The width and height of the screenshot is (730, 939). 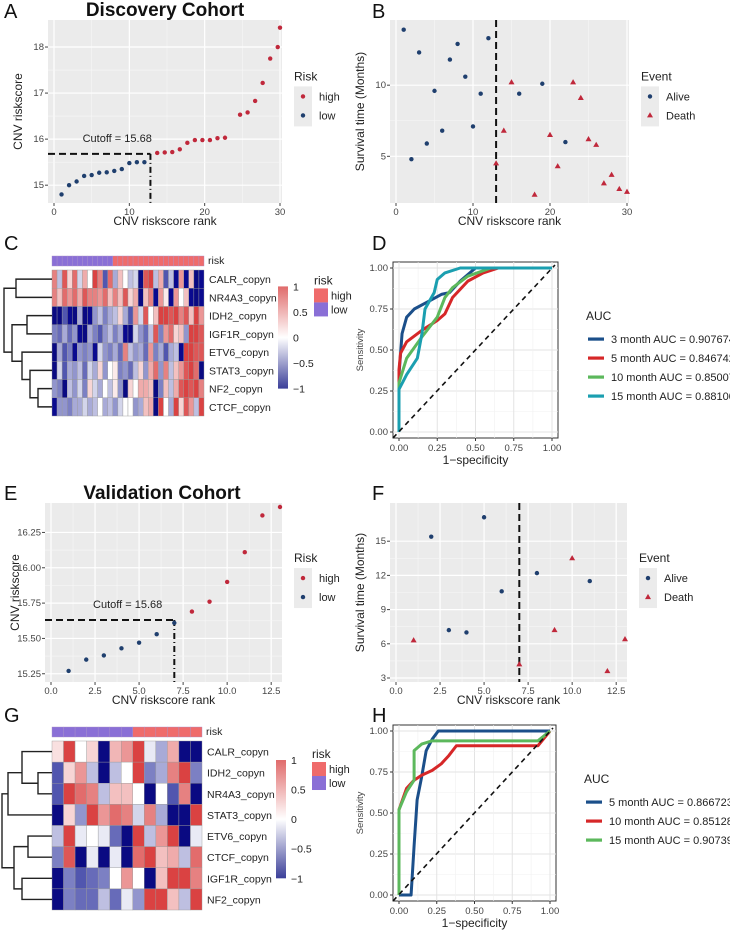 I want to click on panel-label-h: H, so click(x=379, y=716).